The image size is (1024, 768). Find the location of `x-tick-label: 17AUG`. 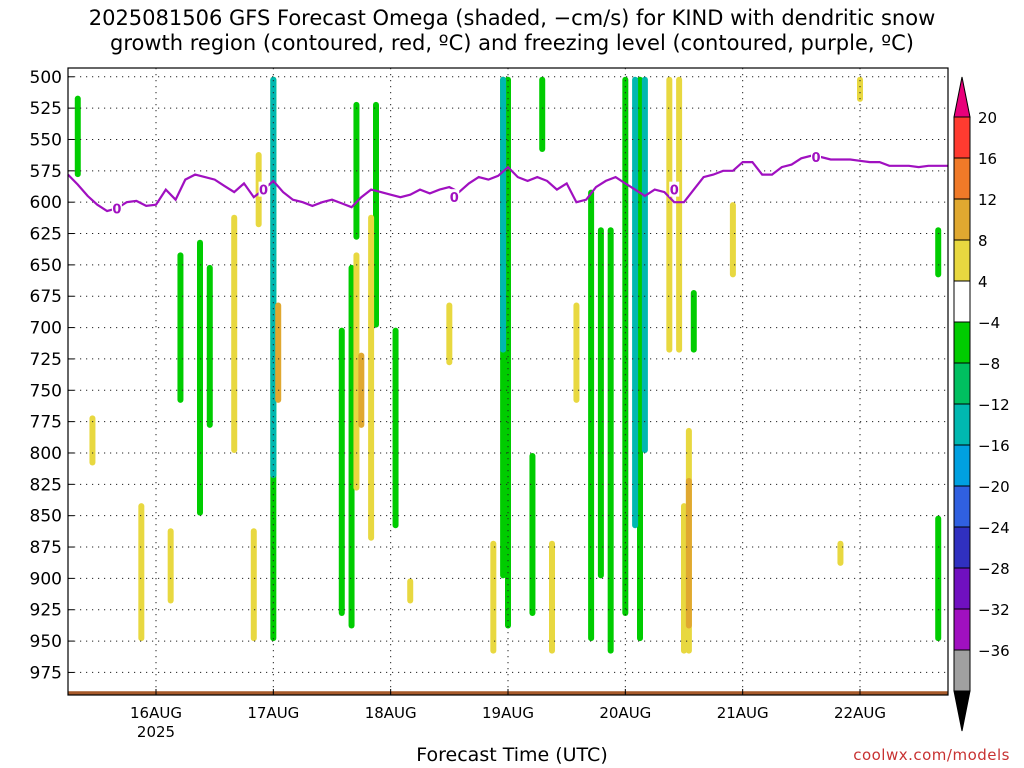

x-tick-label: 17AUG is located at coordinates (273, 713).